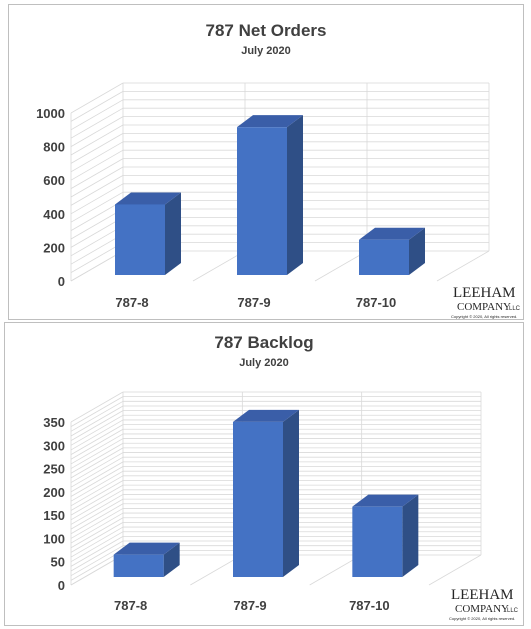  I want to click on y-tick-label: 800, so click(54, 147).